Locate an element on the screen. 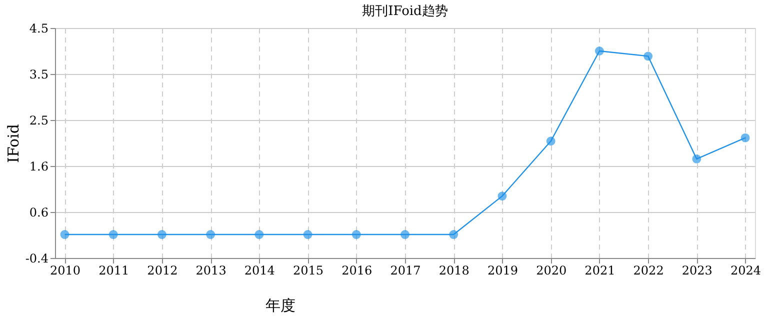 The width and height of the screenshot is (782, 330). x-tick-label: 2010 is located at coordinates (65, 271).